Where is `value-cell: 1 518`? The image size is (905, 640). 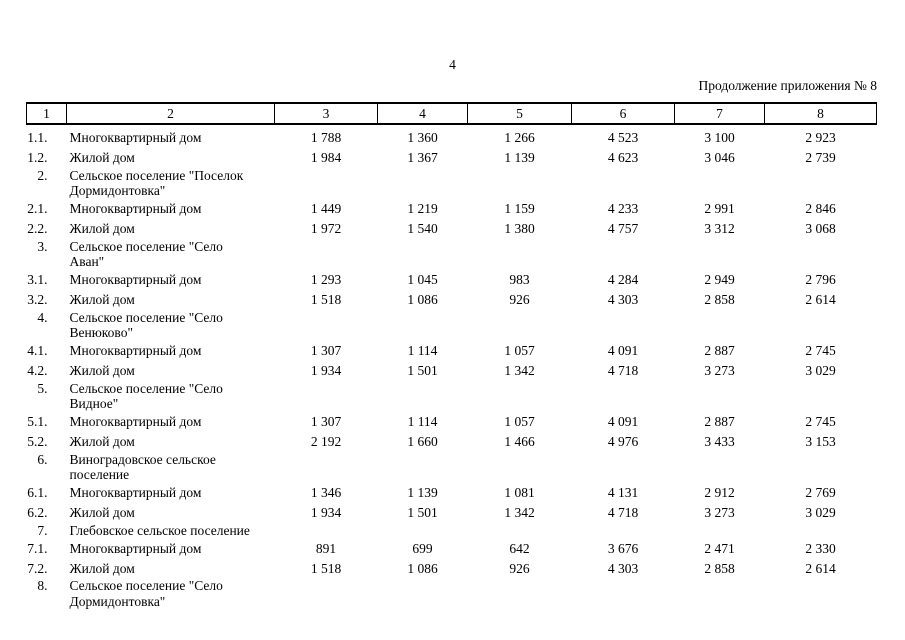 value-cell: 1 518 is located at coordinates (326, 568).